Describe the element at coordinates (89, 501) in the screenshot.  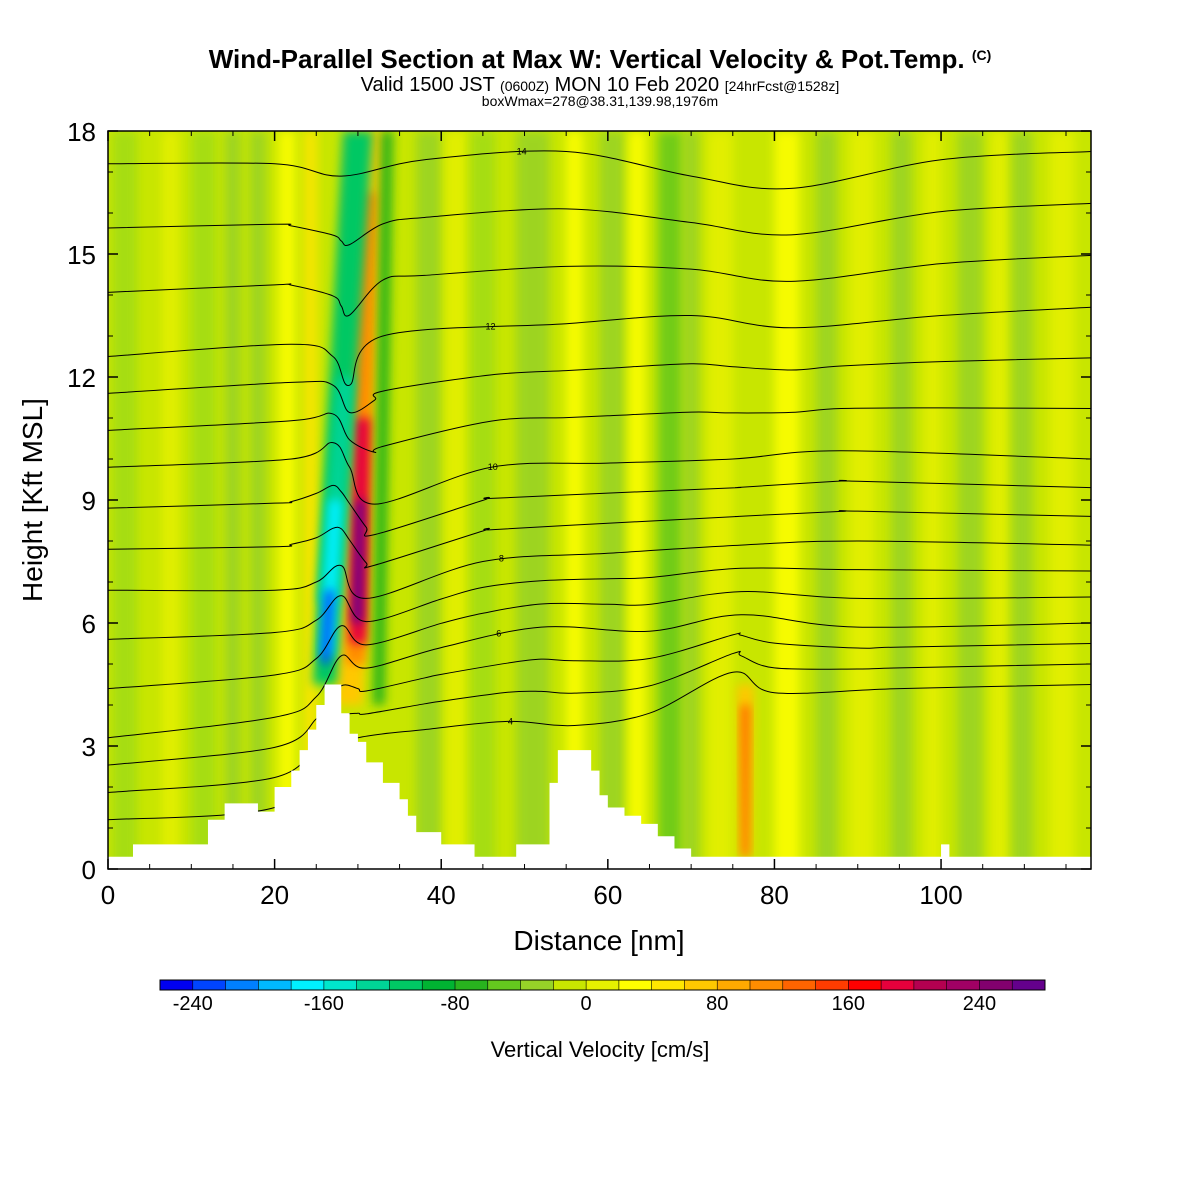
I see `y-tick-label: 9` at that location.